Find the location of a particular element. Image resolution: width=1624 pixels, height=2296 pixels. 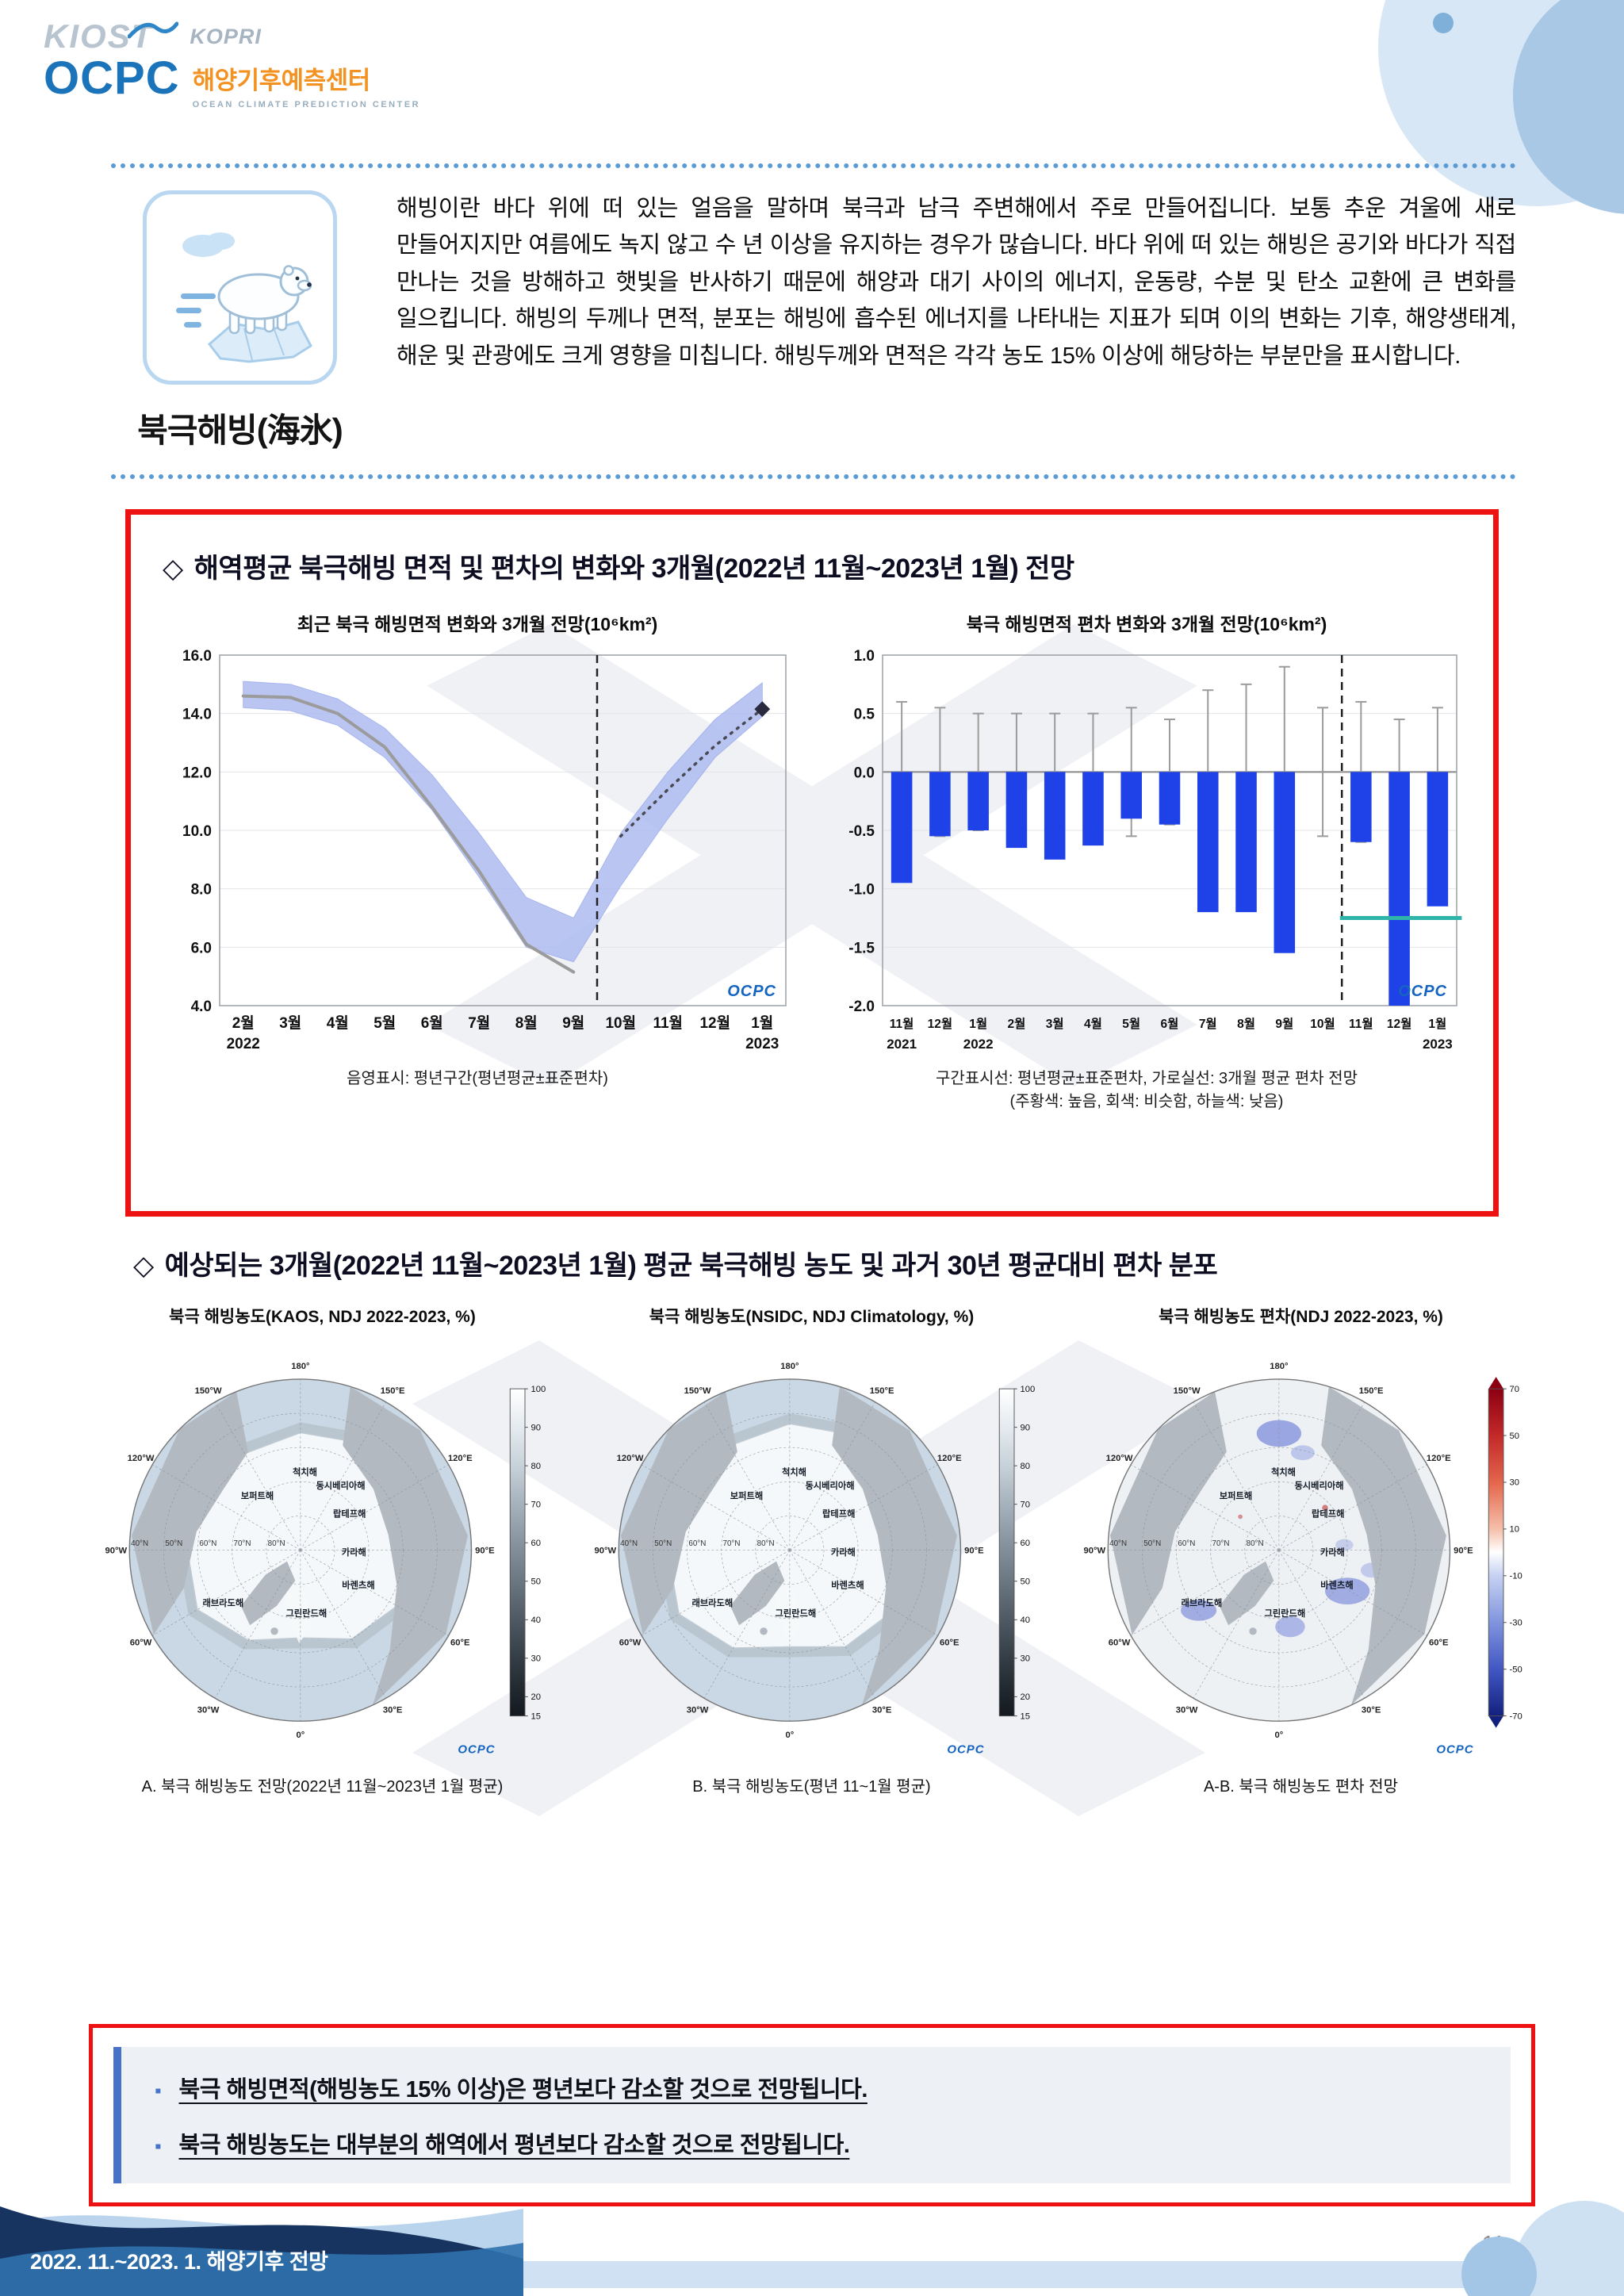

colorbar is located at coordinates (517, 1552).